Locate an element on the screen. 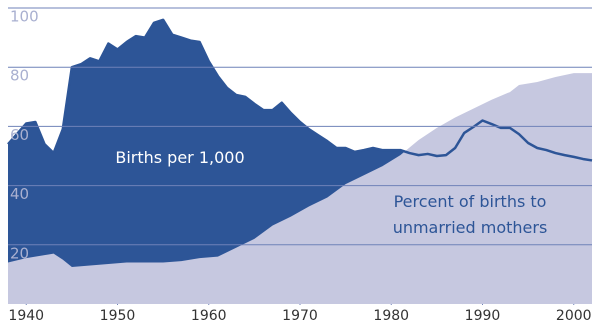  y-tick-label: 60 is located at coordinates (19, 135).